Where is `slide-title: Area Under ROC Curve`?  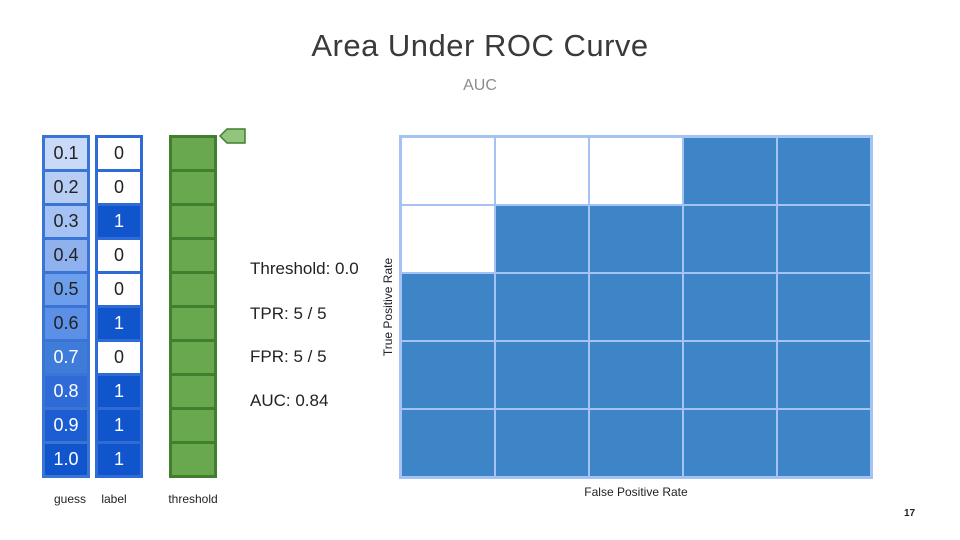 slide-title: Area Under ROC Curve is located at coordinates (480, 45).